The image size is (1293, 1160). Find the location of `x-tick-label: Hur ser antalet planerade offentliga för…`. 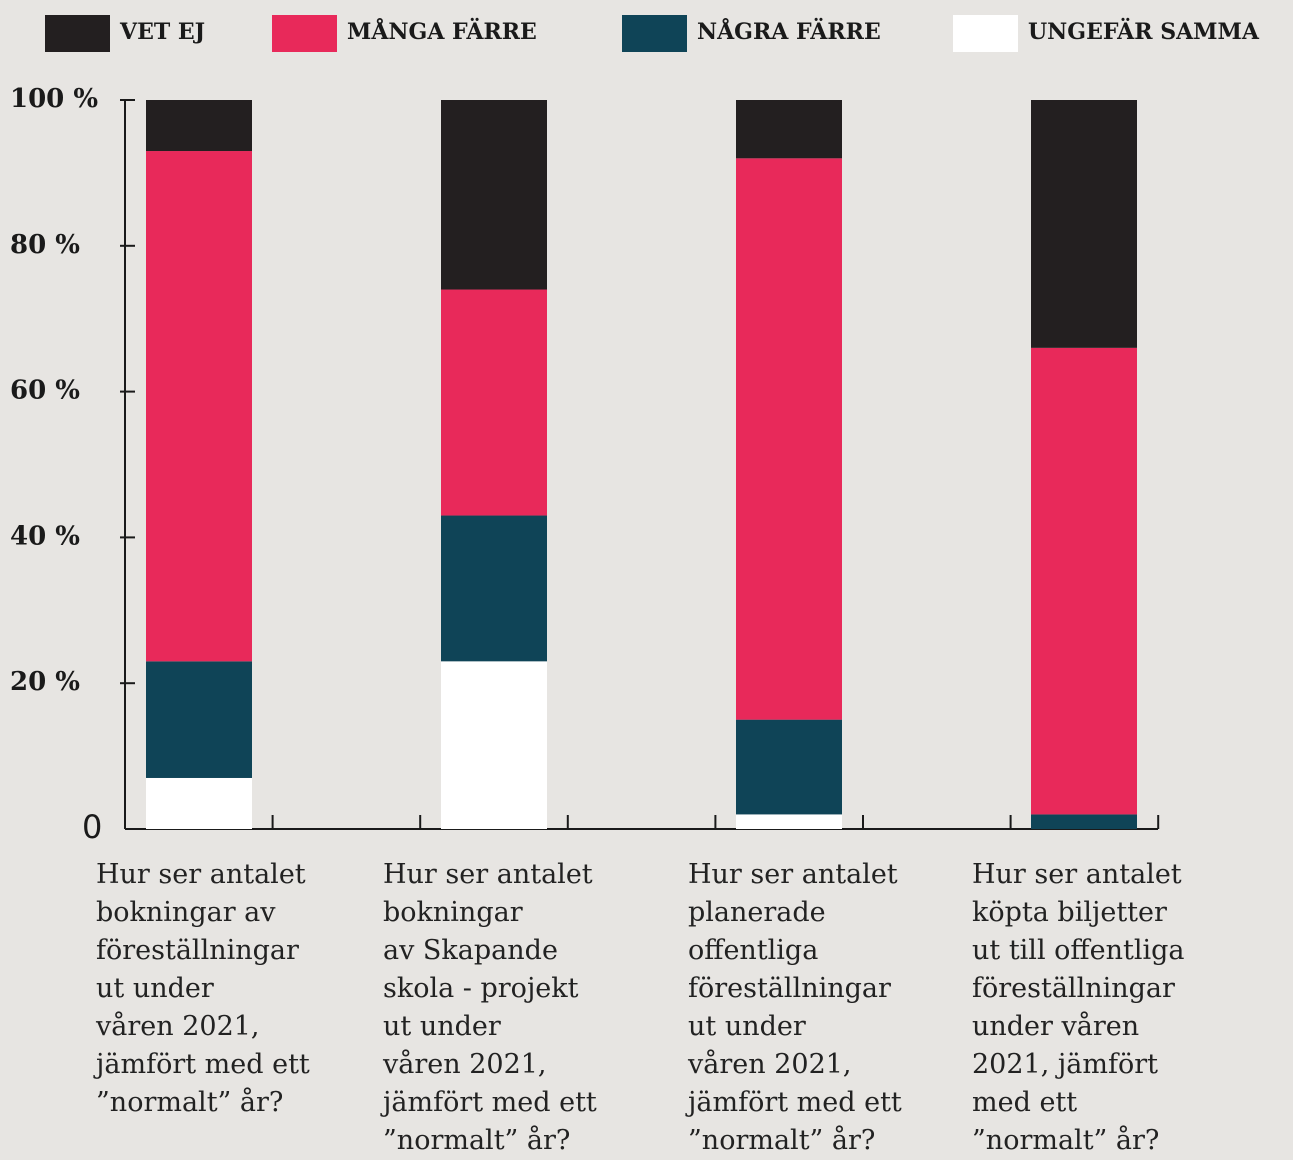

x-tick-label: Hur ser antalet planerade offentliga för… is located at coordinates (795, 1007).